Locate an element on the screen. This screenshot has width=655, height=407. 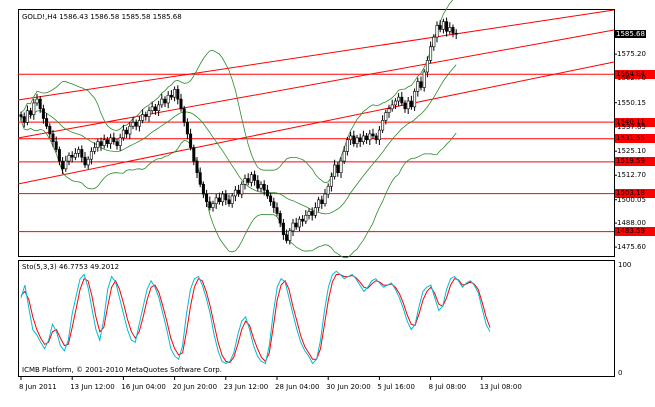
price-tick-label: 1550.15 is located at coordinates (631, 102).